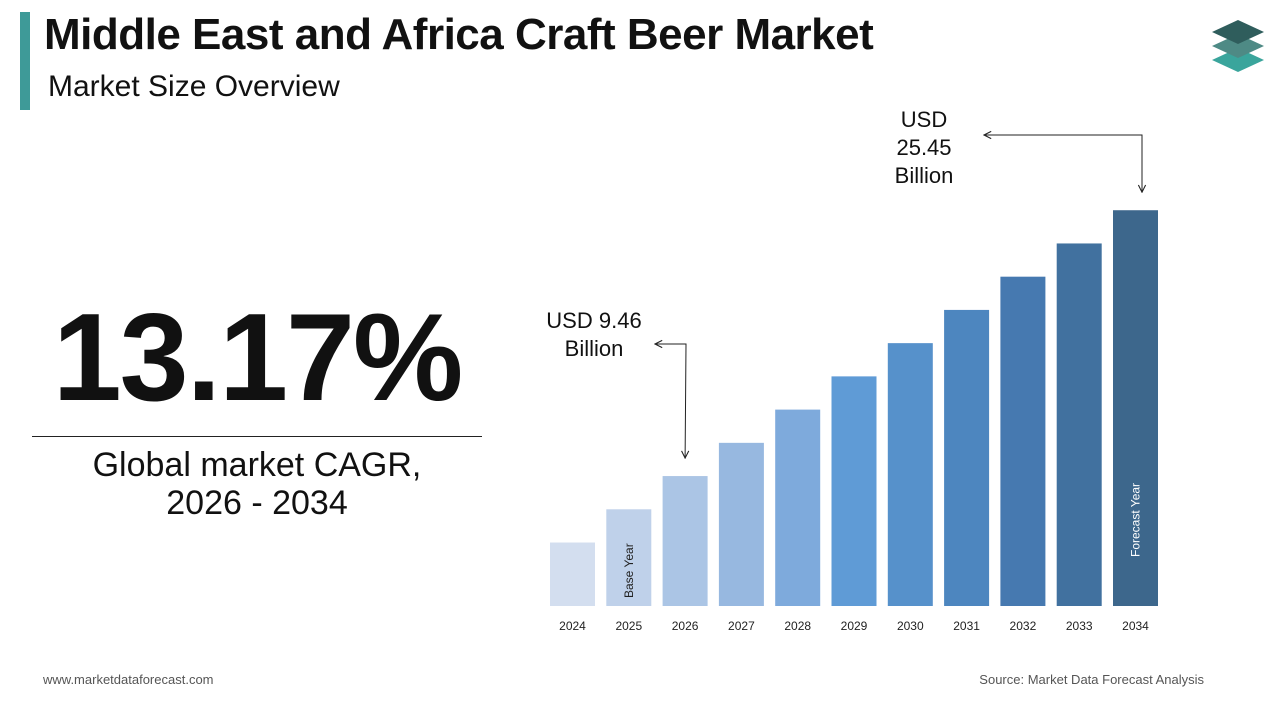 The height and width of the screenshot is (720, 1280). What do you see at coordinates (257, 436) in the screenshot?
I see `kpi-divider` at bounding box center [257, 436].